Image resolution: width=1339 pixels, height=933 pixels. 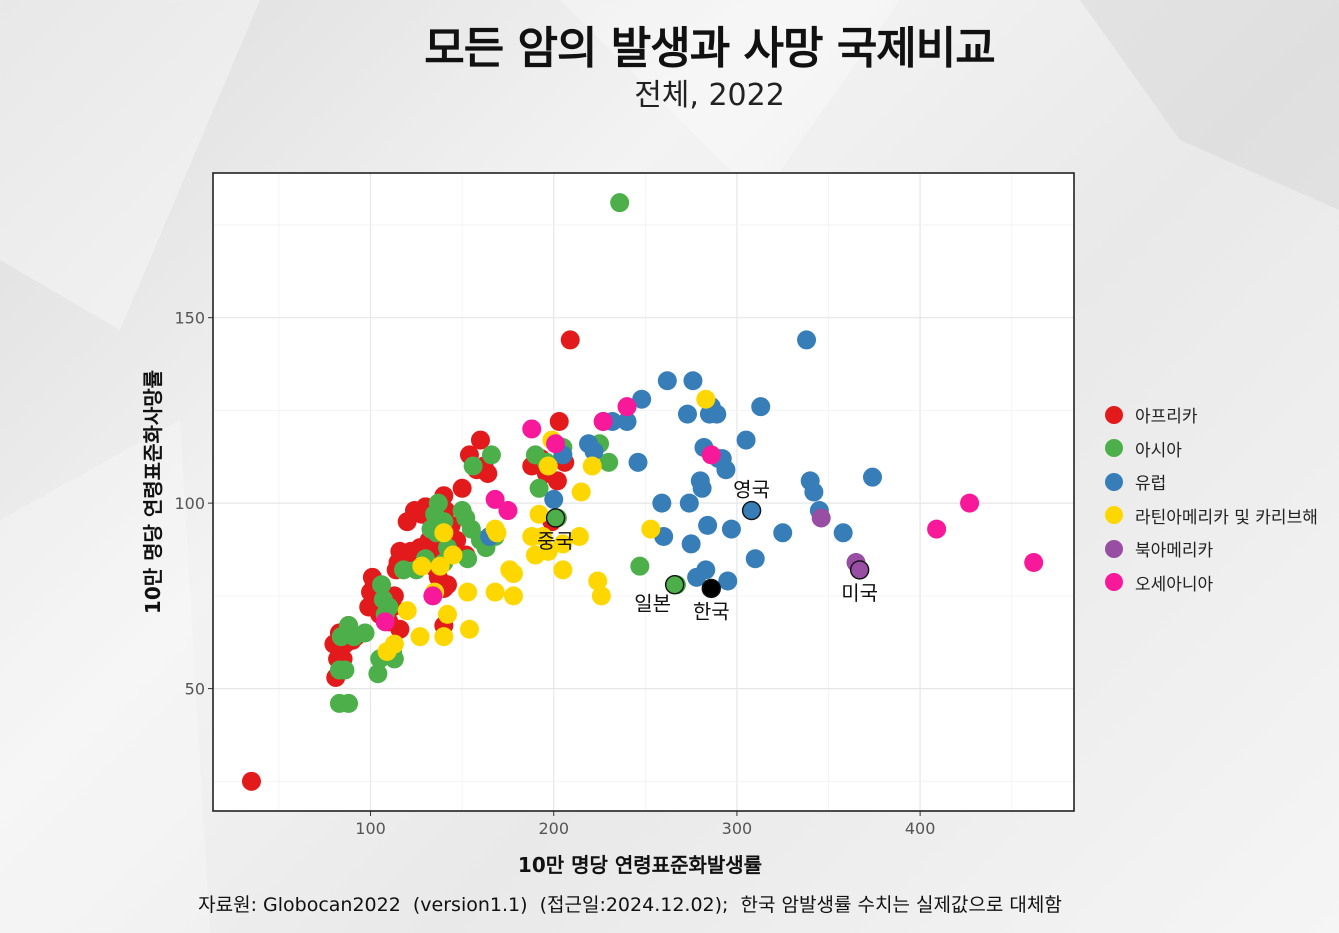 I want to click on legend-label: 아프리카, so click(x=1166, y=417).